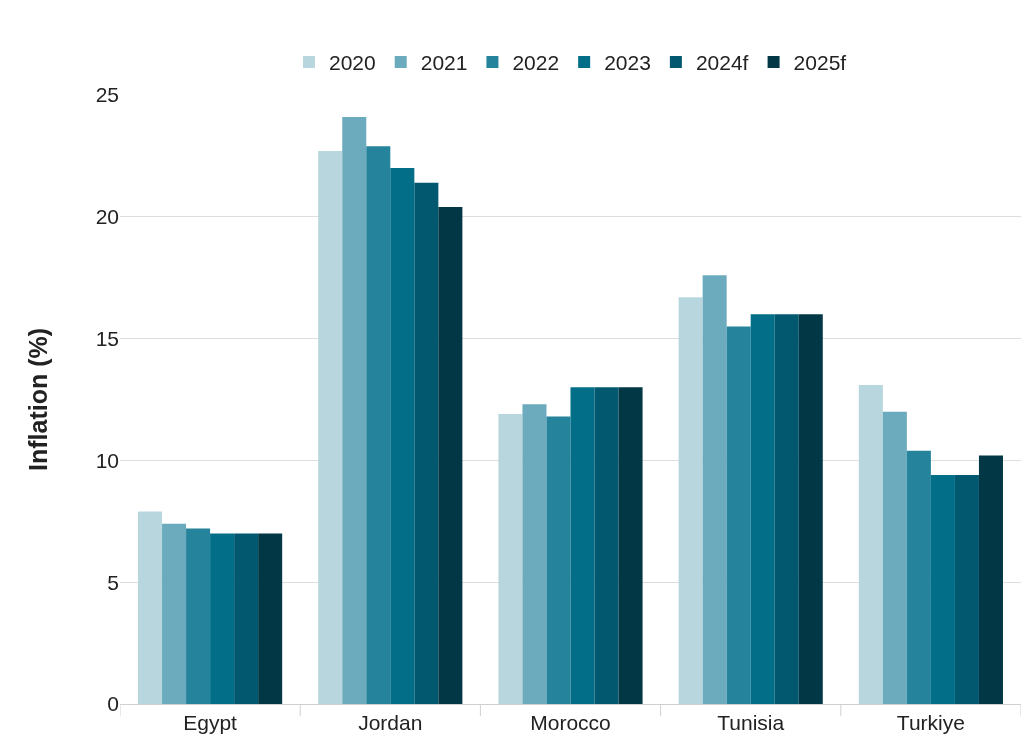 The width and height of the screenshot is (1031, 754). Describe the element at coordinates (444, 63) in the screenshot. I see `legend-label: 2021` at that location.